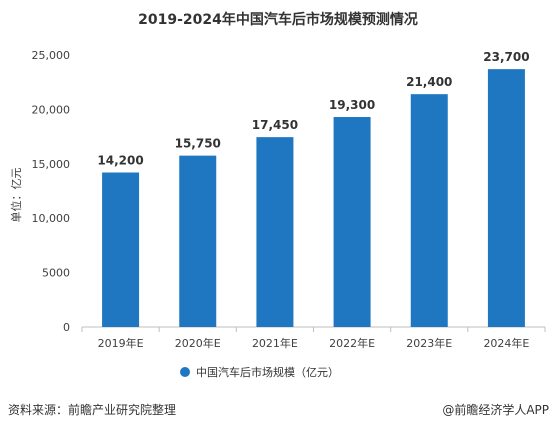 The width and height of the screenshot is (556, 428). Describe the element at coordinates (66, 327) in the screenshot. I see `y-tick-label: 0` at that location.